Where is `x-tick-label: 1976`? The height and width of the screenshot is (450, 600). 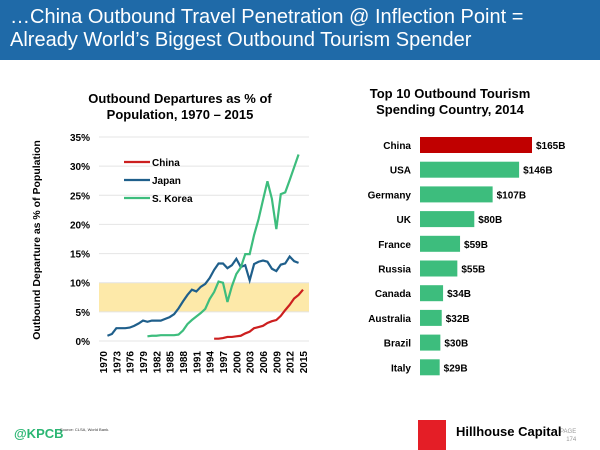
x-tick-label: 1976 is located at coordinates (131, 362).